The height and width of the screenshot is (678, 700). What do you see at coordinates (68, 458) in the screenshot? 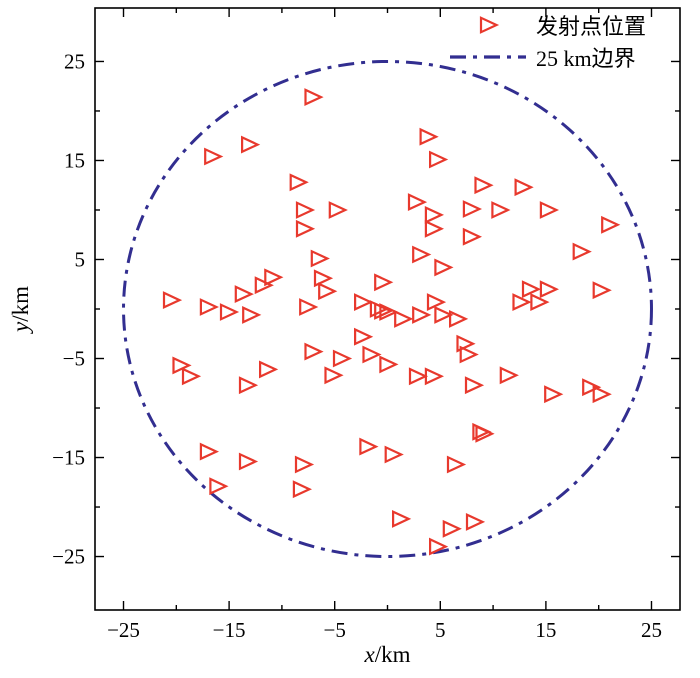
I see `y-tick-label: −15` at bounding box center [68, 458].